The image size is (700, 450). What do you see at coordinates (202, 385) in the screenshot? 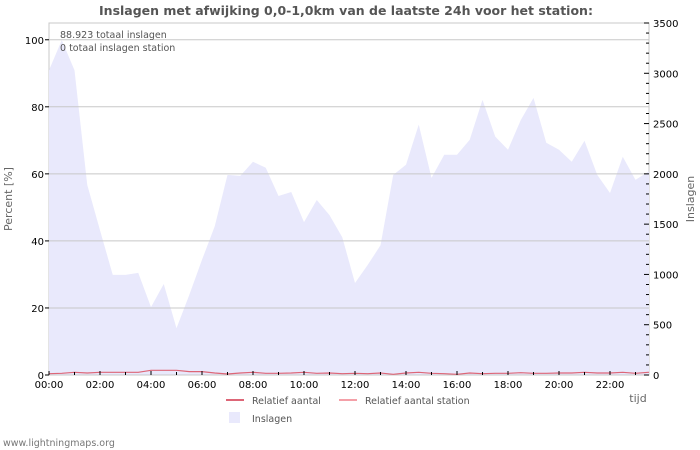
I see `x-tick-label: 06:00` at bounding box center [202, 385].